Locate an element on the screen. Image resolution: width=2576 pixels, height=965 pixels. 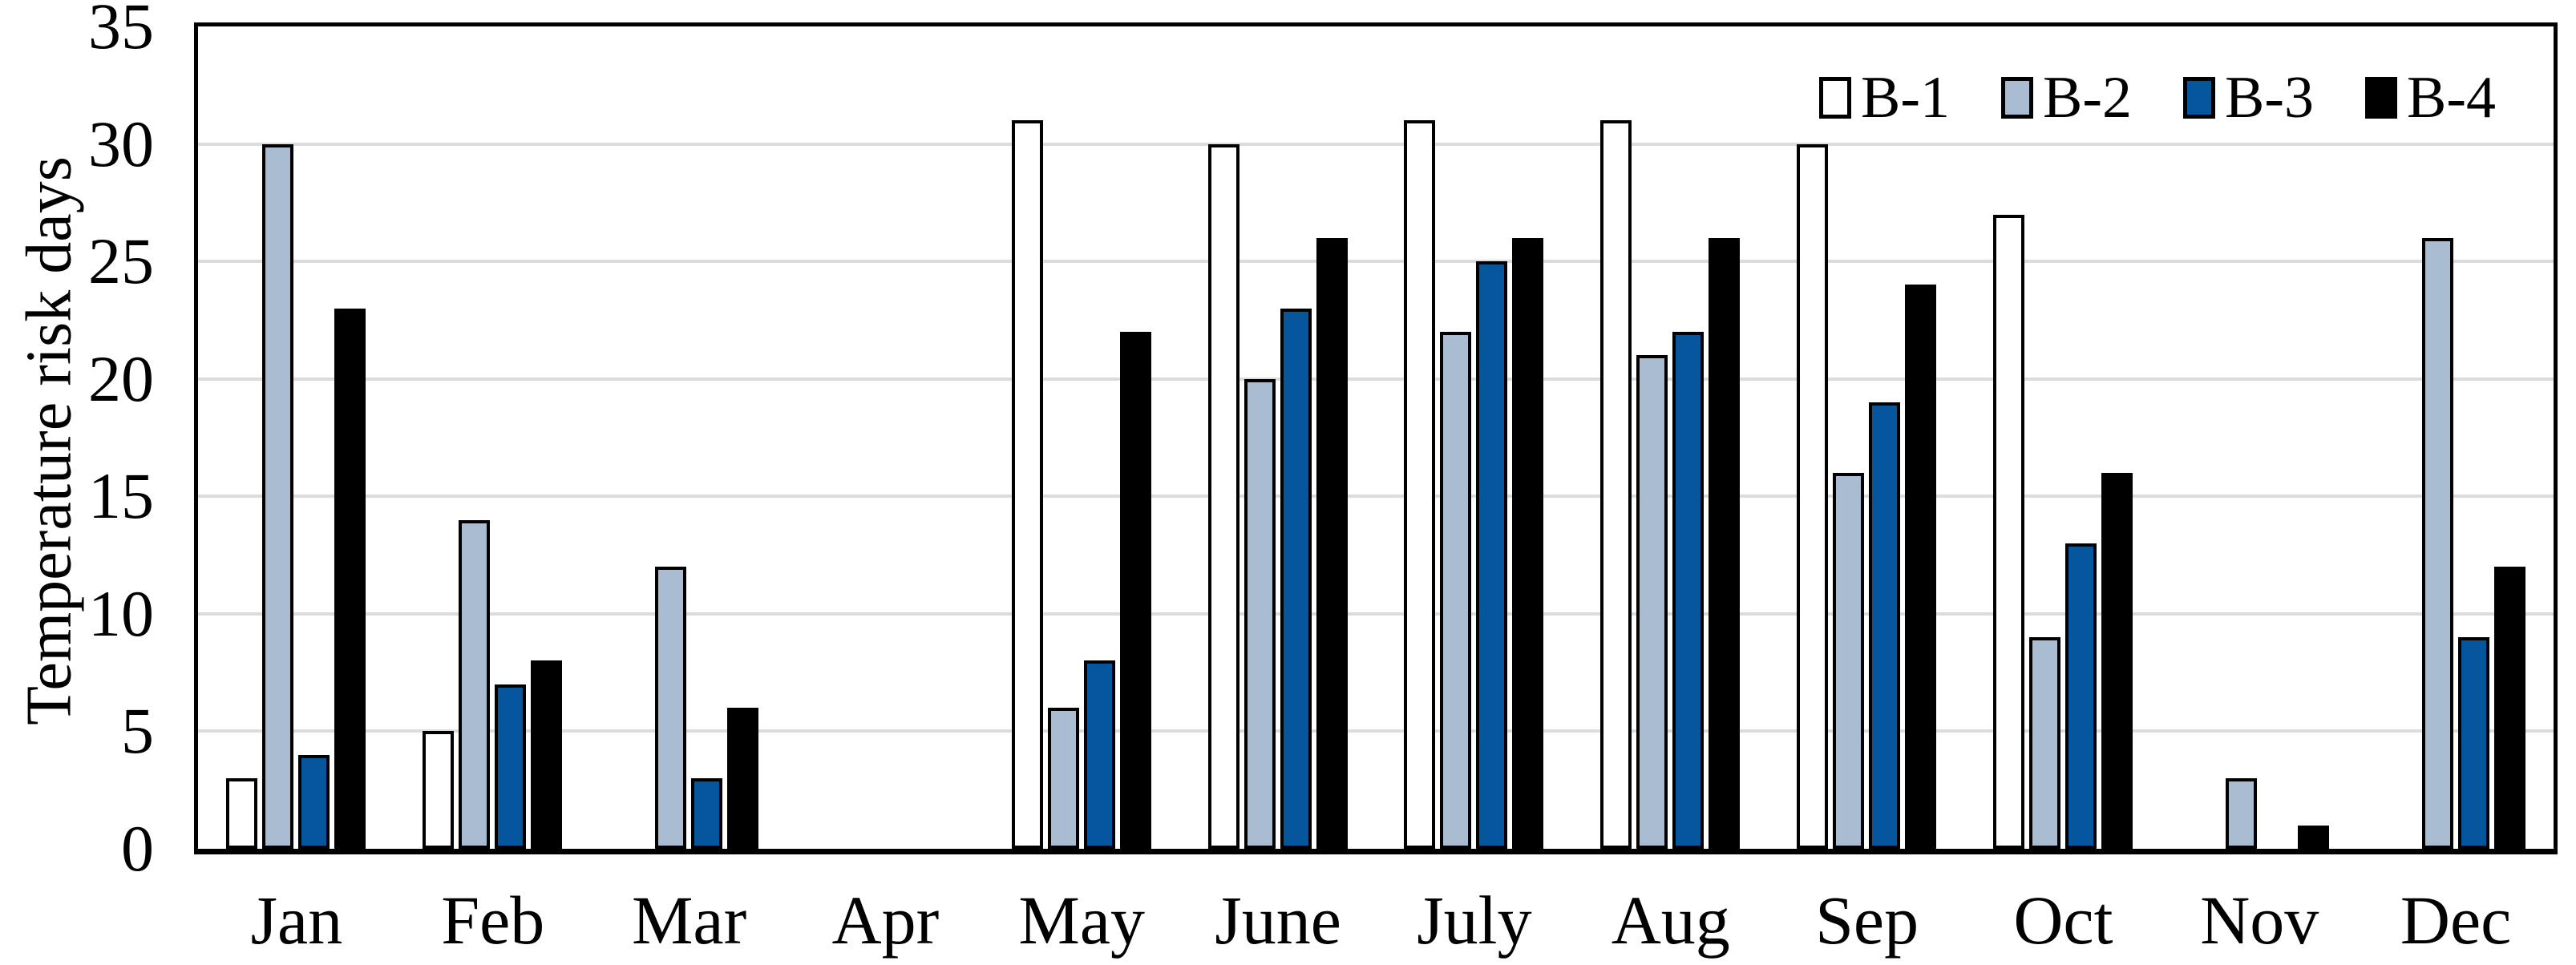
legend-label-b-4: B-4 is located at coordinates (2451, 98).